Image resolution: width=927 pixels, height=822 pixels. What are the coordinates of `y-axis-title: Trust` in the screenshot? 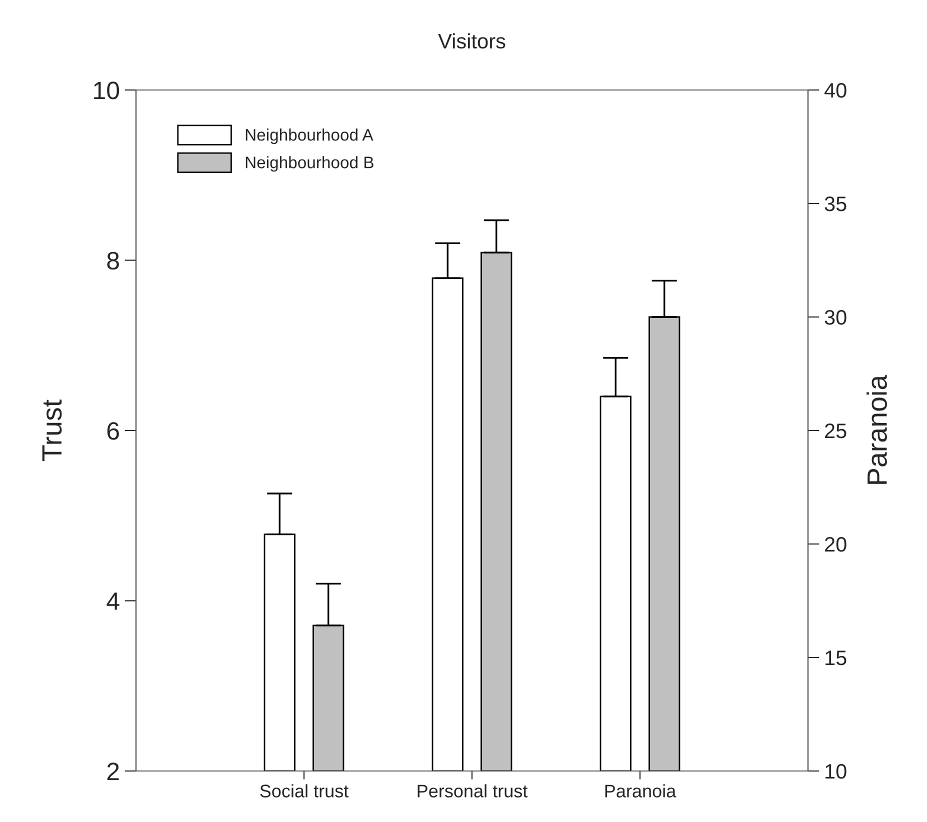 It's located at (52, 430).